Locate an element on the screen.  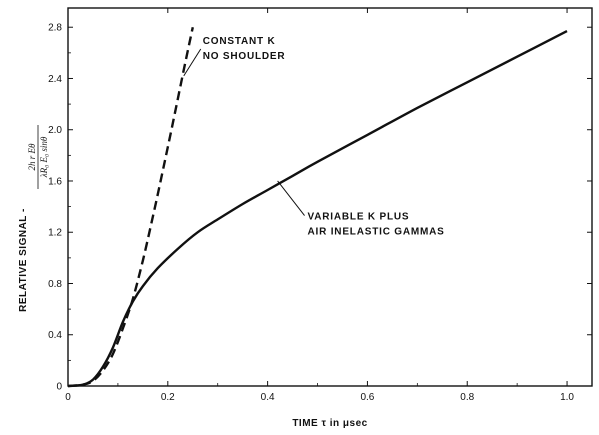
y-tick-label: 2.0 is located at coordinates (55, 130).